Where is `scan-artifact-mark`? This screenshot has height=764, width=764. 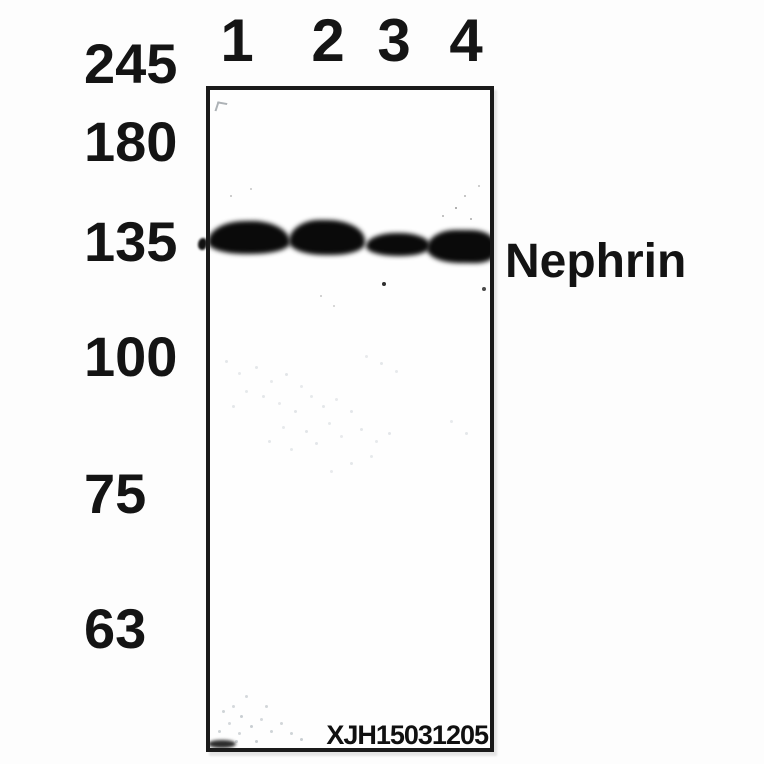 scan-artifact-mark is located at coordinates (221, 107).